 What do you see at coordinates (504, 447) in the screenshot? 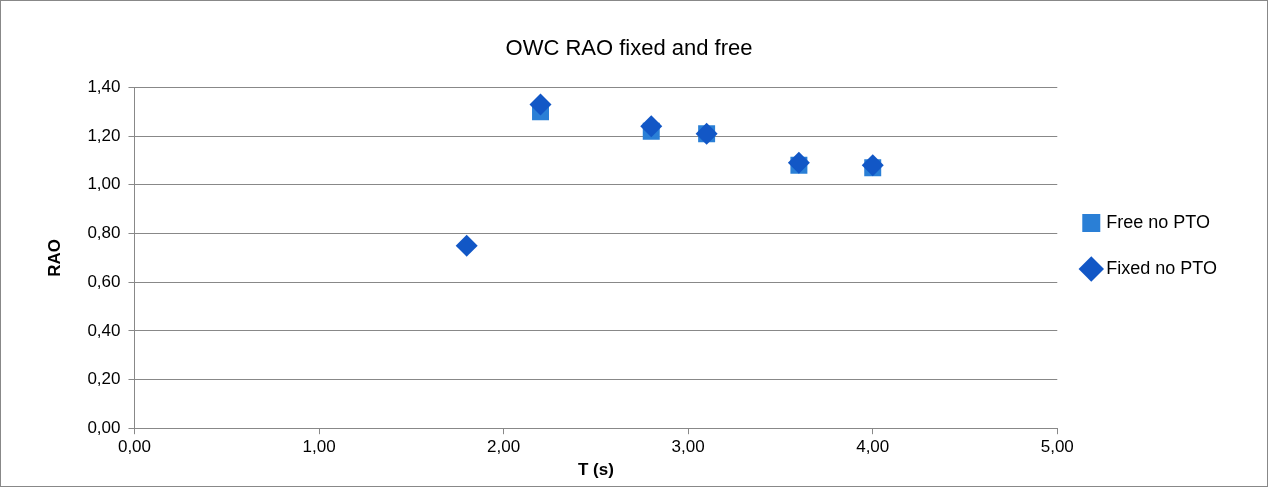
I see `x-tick-label: 2,00` at bounding box center [504, 447].